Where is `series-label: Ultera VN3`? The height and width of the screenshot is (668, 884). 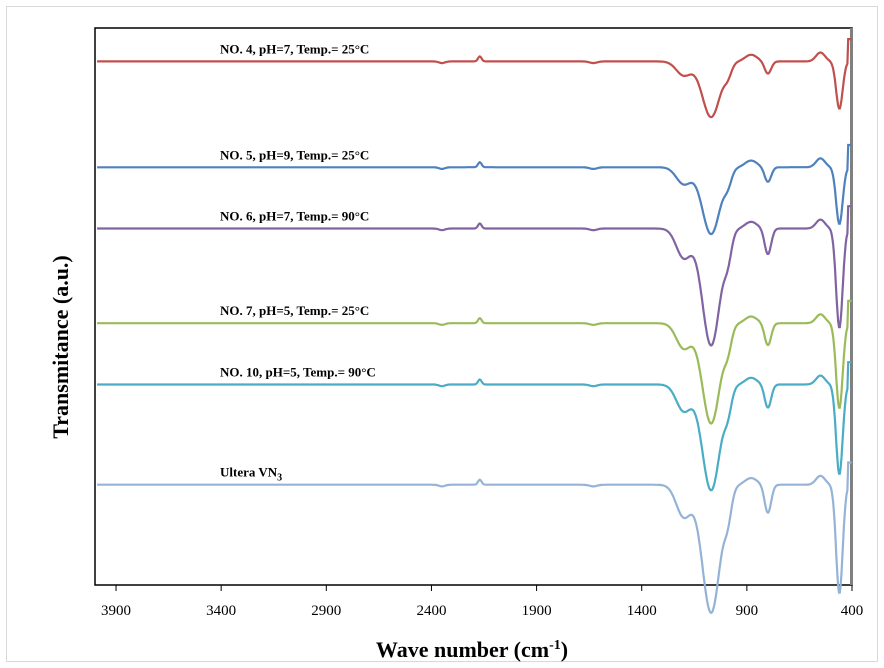
series-label: Ultera VN3 is located at coordinates (251, 474).